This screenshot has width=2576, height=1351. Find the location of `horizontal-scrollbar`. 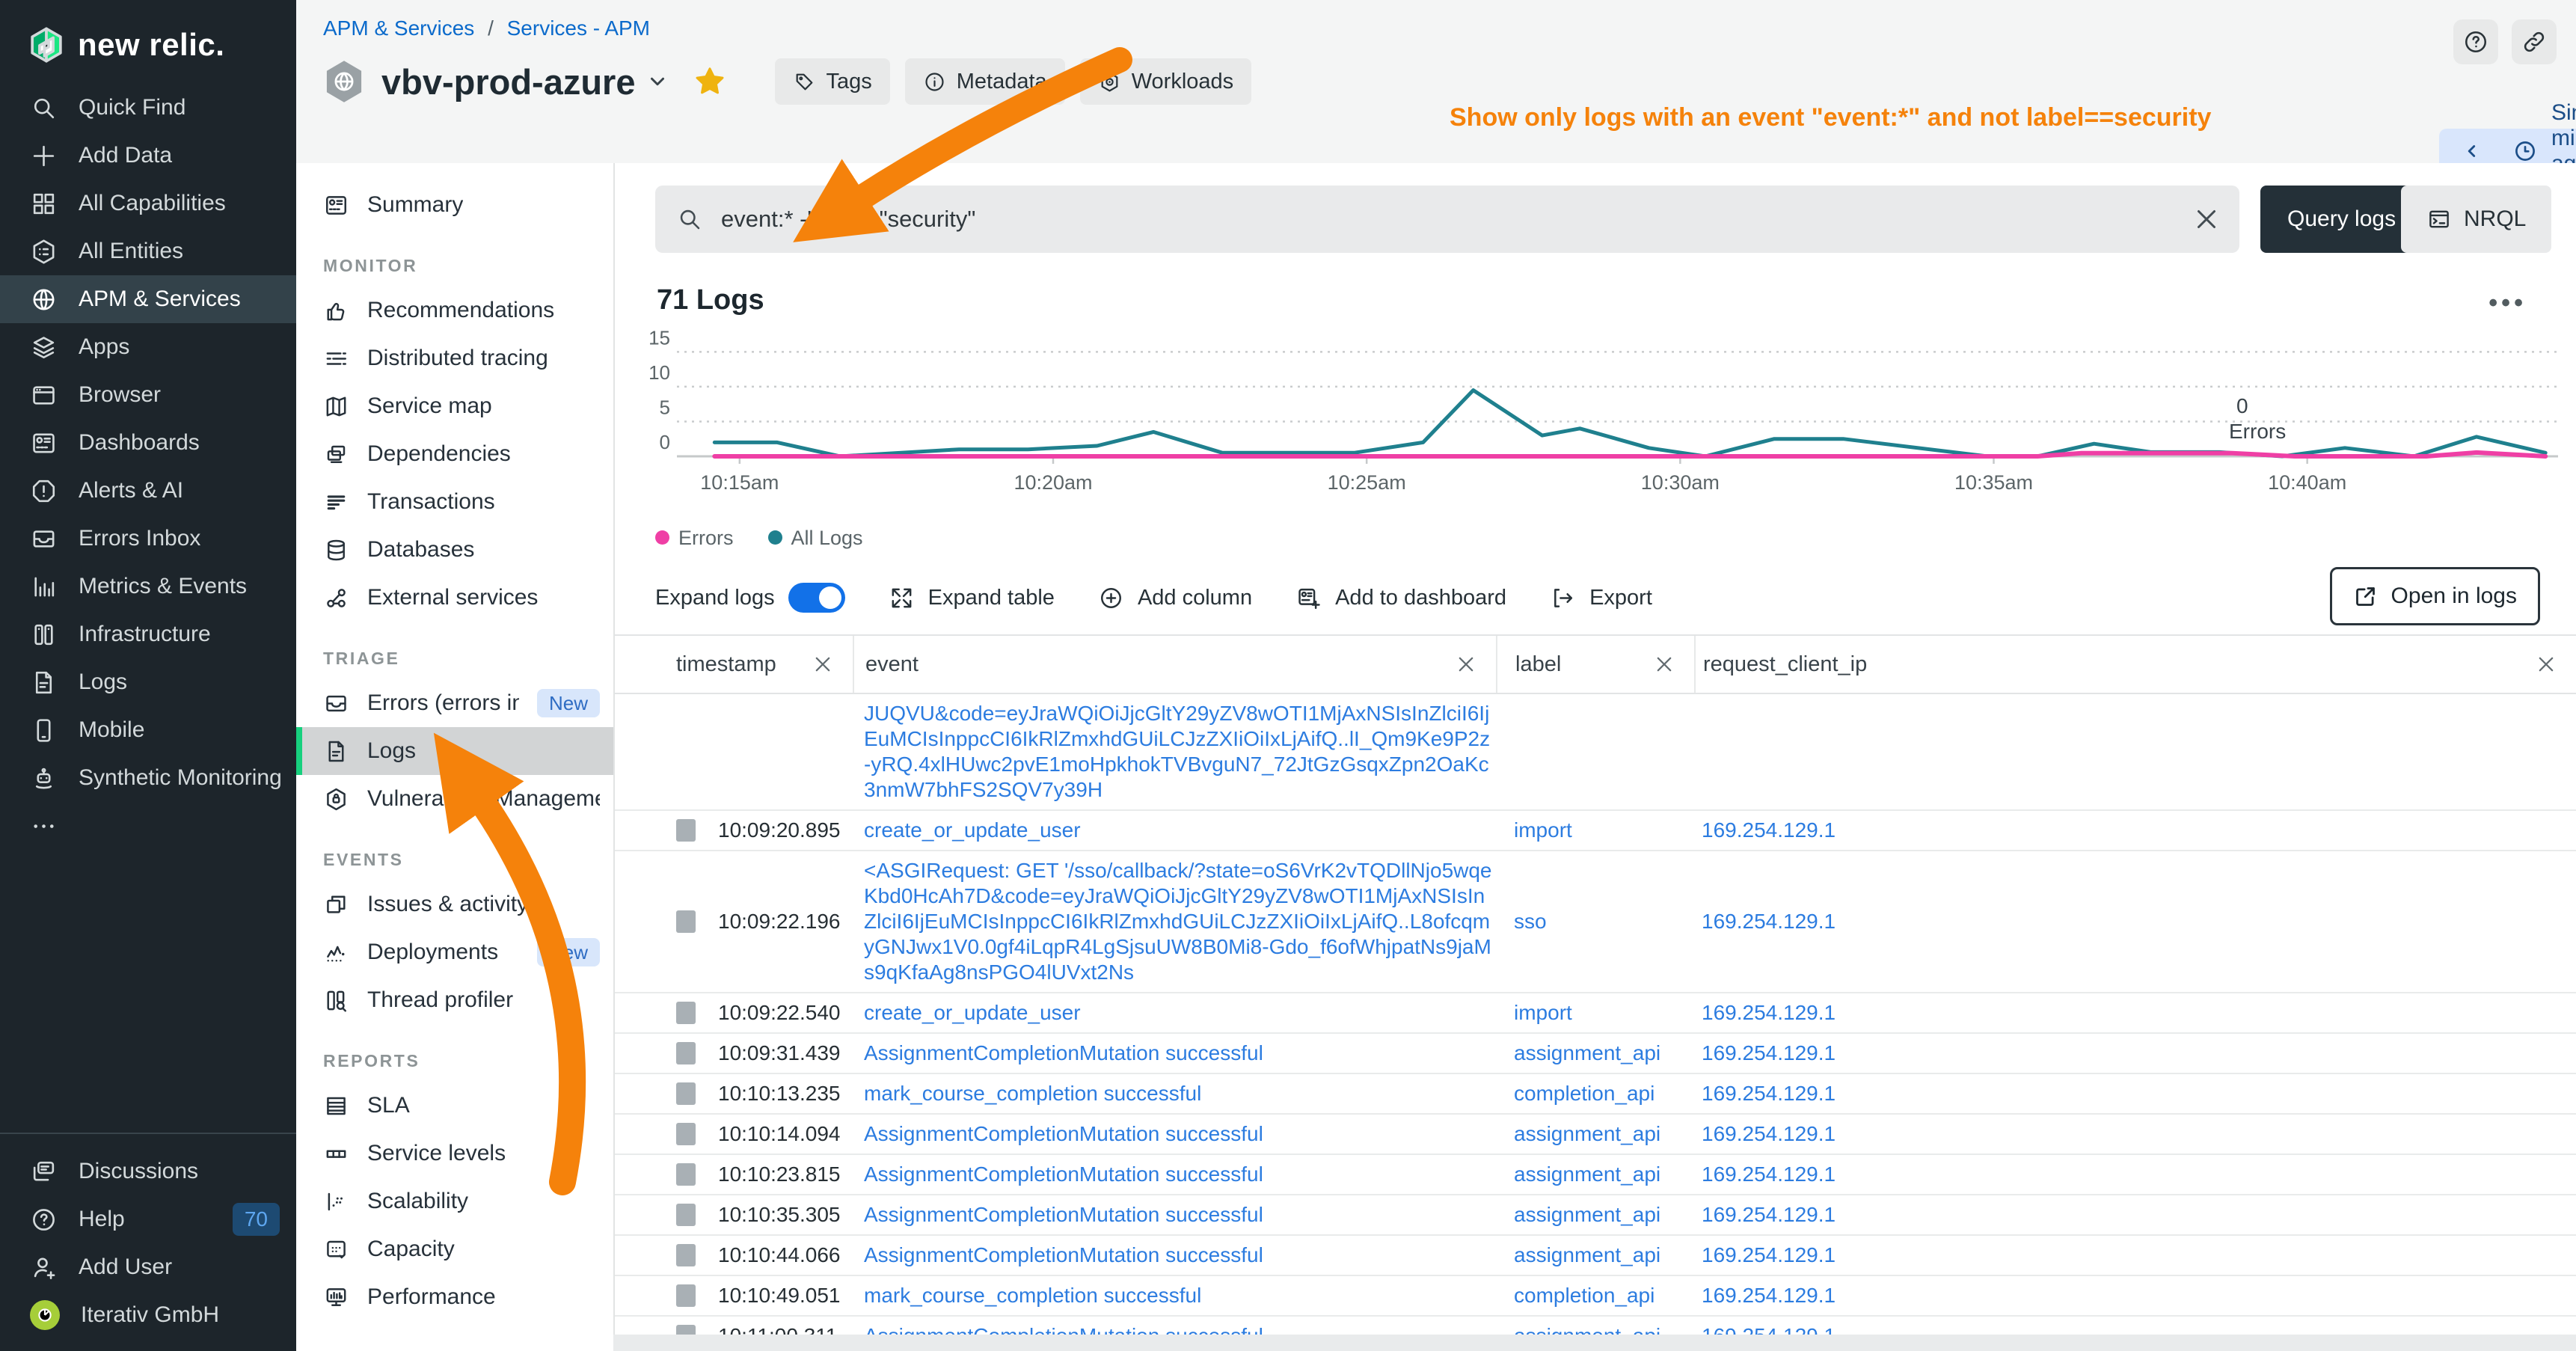

horizontal-scrollbar is located at coordinates (1594, 1343).